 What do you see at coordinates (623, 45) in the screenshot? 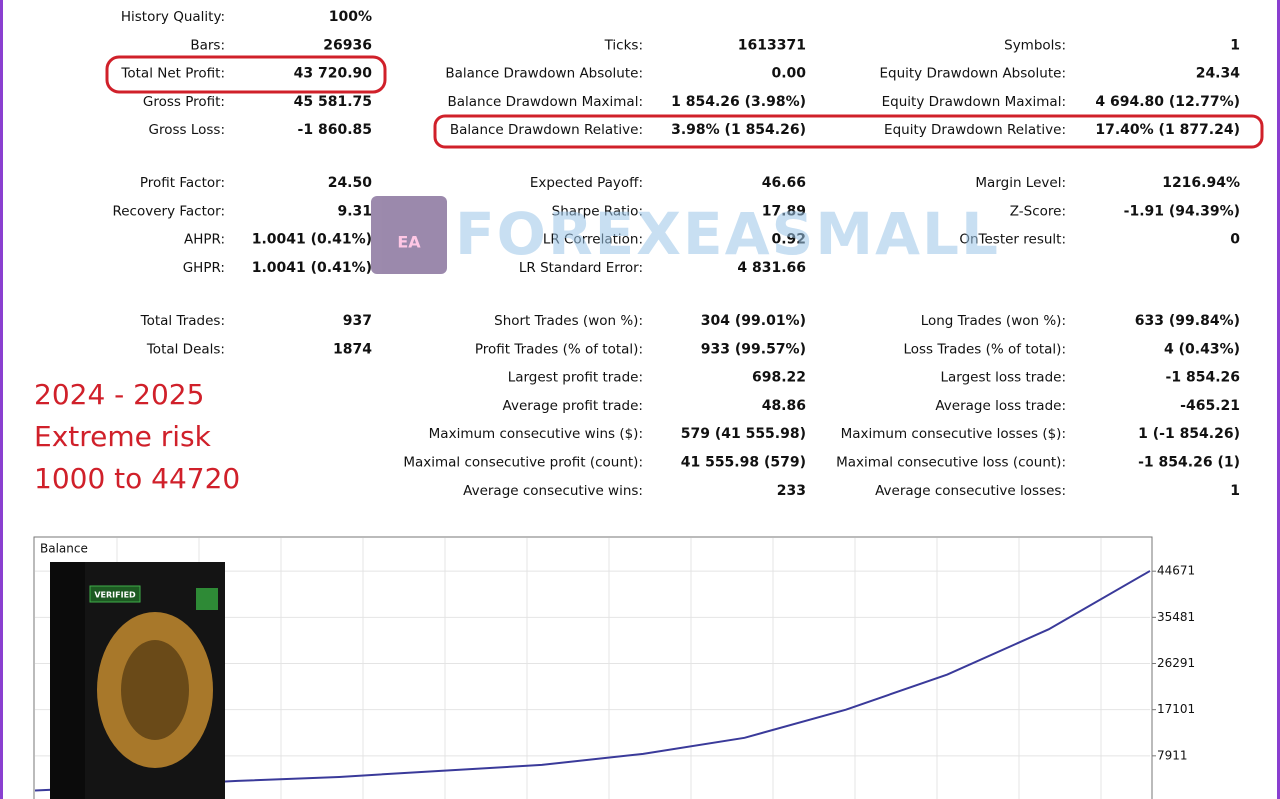
I see `stat-label: Ticks:` at bounding box center [623, 45].